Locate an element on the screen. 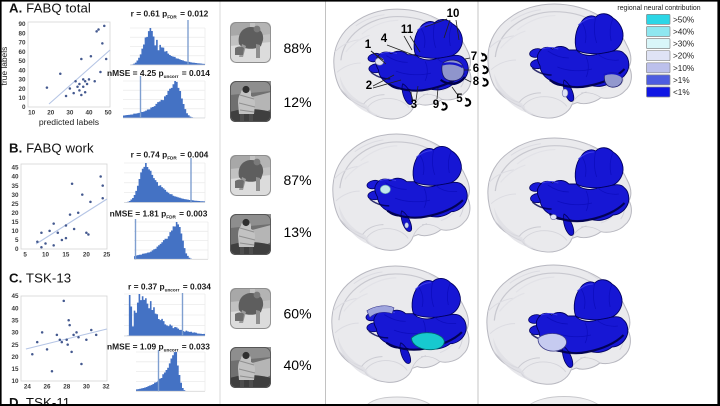 The width and height of the screenshot is (720, 406). svg-text: 88% is located at coordinates (298, 48).